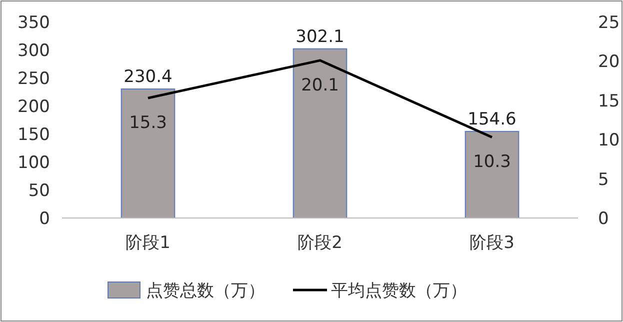  Describe the element at coordinates (320, 85) in the screenshot. I see `data-label: 20.1` at that location.